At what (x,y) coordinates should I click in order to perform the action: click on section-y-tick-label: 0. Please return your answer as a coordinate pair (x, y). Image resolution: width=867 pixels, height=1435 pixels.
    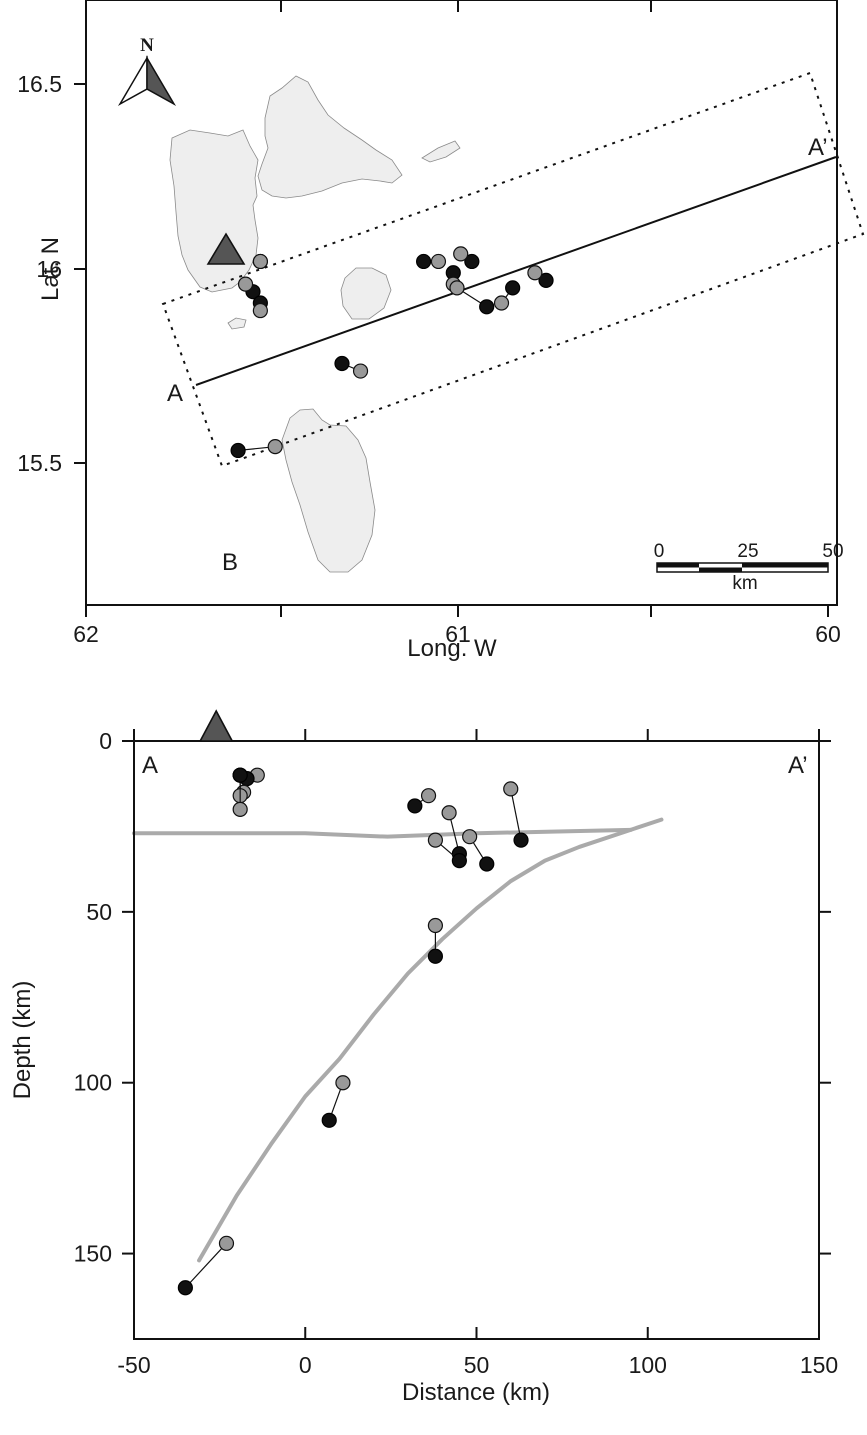
    Looking at the image, I should click on (105, 741).